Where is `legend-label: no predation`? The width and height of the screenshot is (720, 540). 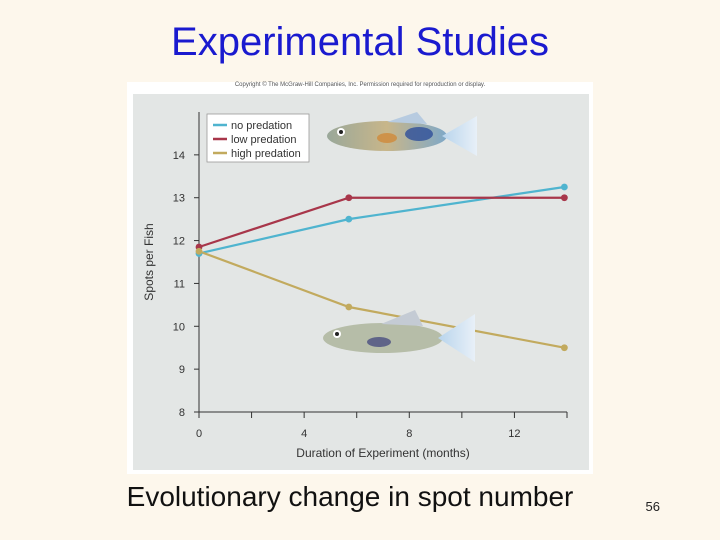
legend-label: no predation is located at coordinates (261, 126).